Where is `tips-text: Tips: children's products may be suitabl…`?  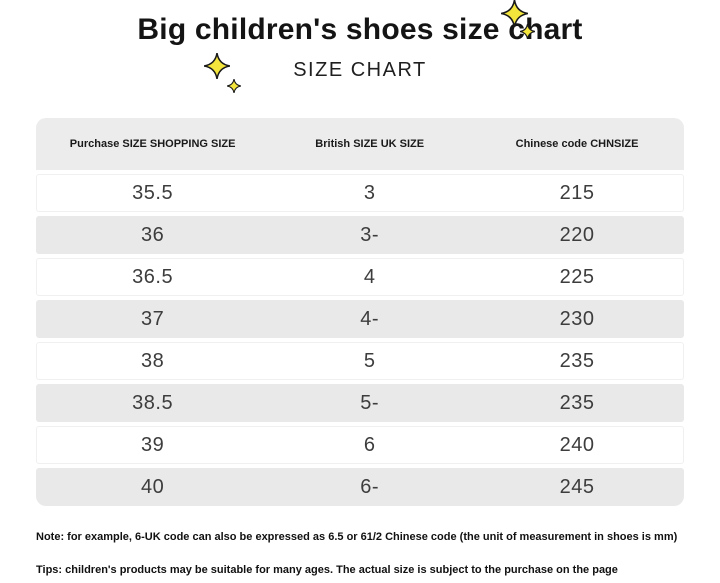 tips-text: Tips: children's products may be suitabl… is located at coordinates (327, 570).